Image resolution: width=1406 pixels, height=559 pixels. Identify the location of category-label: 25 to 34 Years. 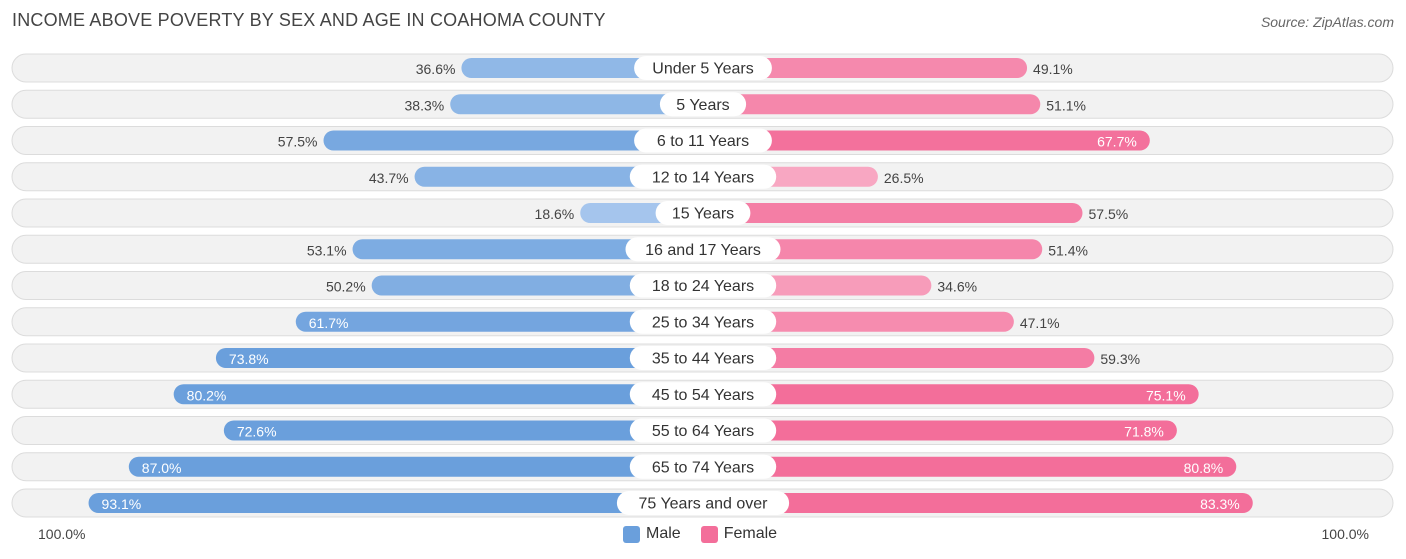
(703, 322).